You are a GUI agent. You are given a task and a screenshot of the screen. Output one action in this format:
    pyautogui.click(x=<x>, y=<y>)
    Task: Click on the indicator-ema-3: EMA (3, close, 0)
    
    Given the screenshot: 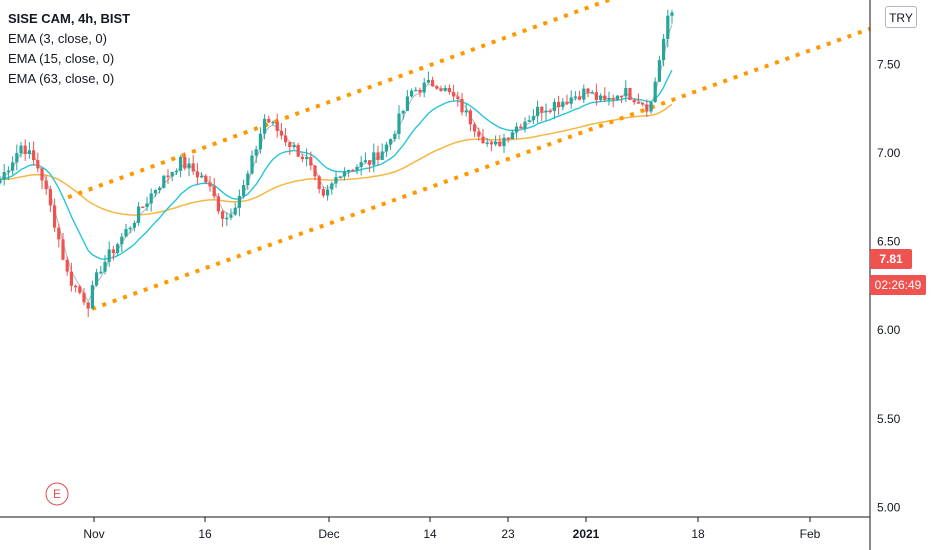 What is the action you would take?
    pyautogui.click(x=57, y=38)
    